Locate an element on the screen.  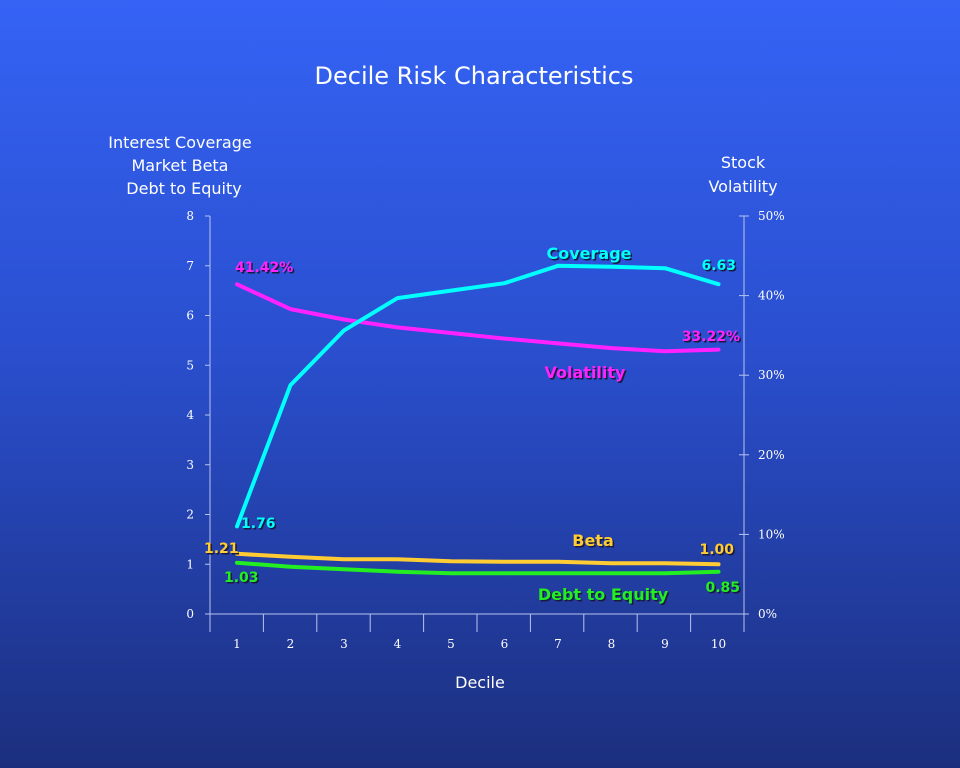
right-axis-tick-label: 10% is located at coordinates (771, 534).